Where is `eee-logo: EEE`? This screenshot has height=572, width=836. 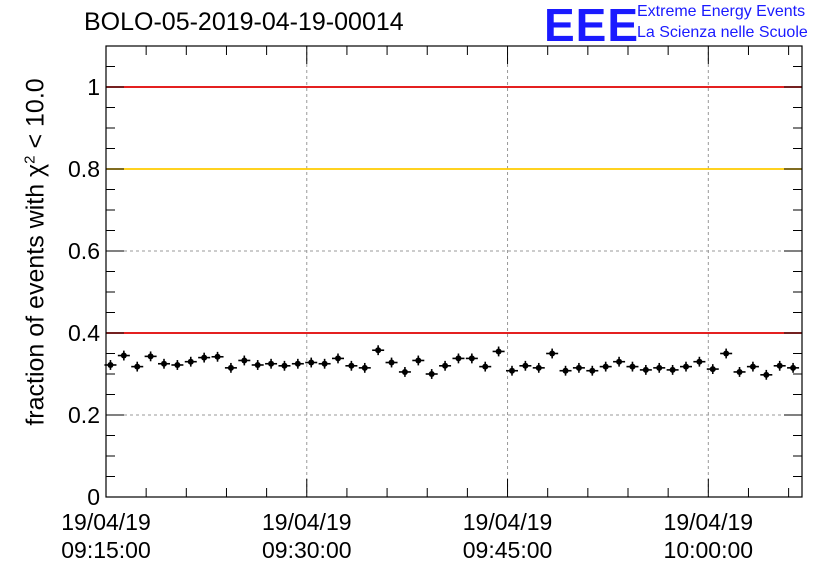 eee-logo: EEE is located at coordinates (592, 25).